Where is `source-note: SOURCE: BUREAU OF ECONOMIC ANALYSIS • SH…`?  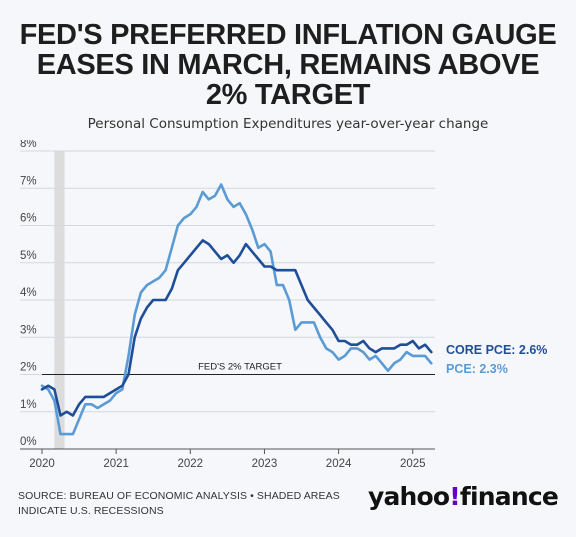 source-note: SOURCE: BUREAU OF ECONOMIC ANALYSIS • SH… is located at coordinates (179, 504).